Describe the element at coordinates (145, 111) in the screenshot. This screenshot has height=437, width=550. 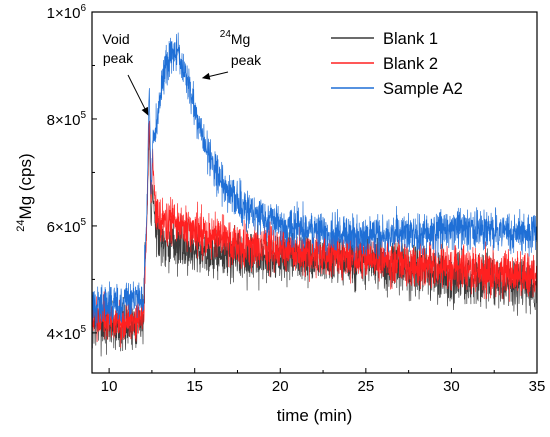
I see `void-peak-arrowhead` at that location.